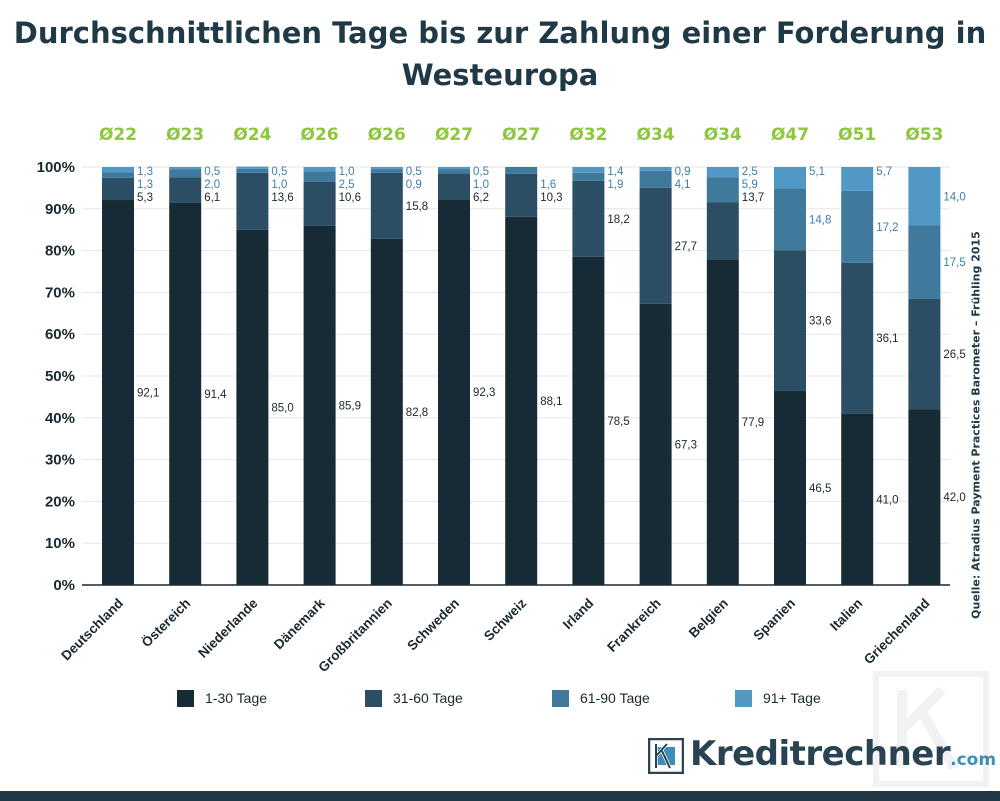 The width and height of the screenshot is (1000, 801). Describe the element at coordinates (145, 198) in the screenshot. I see `value-label: 5,3` at that location.